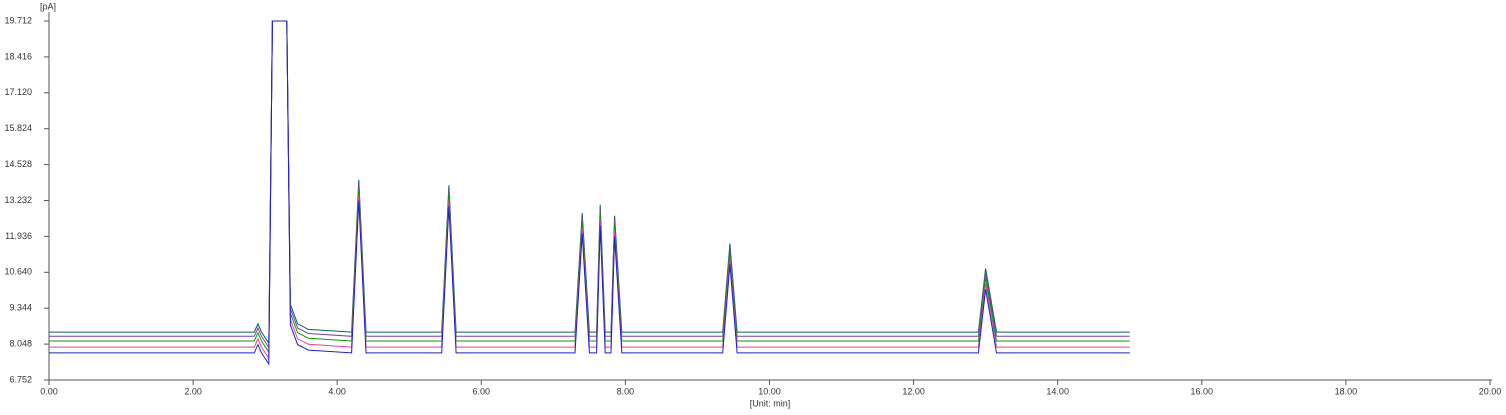 Image resolution: width=1506 pixels, height=415 pixels. Describe the element at coordinates (18, 164) in the screenshot. I see `y-tick-label: 14.528` at that location.